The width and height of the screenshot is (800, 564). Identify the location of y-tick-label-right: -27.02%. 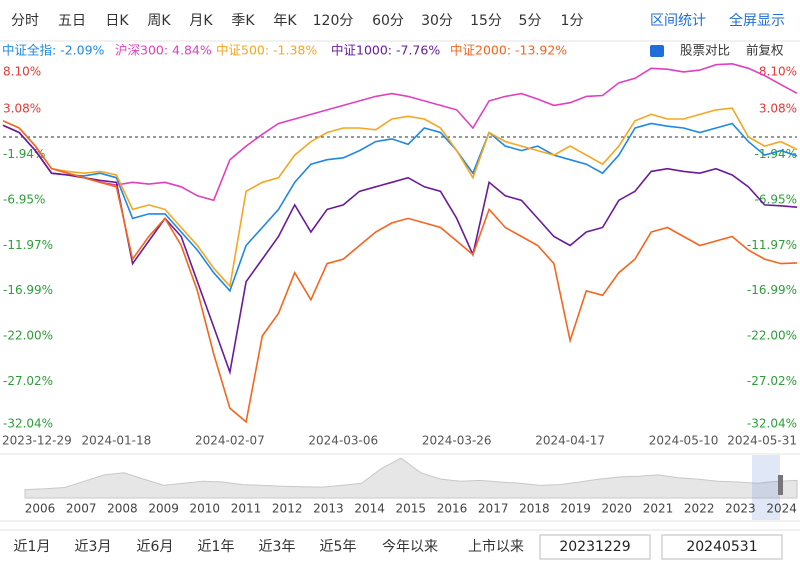
(772, 381).